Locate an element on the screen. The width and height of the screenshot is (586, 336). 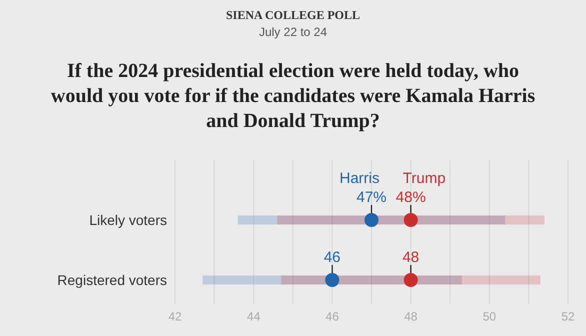
text: SIENA COLLEGE POLL is located at coordinates (293, 15).